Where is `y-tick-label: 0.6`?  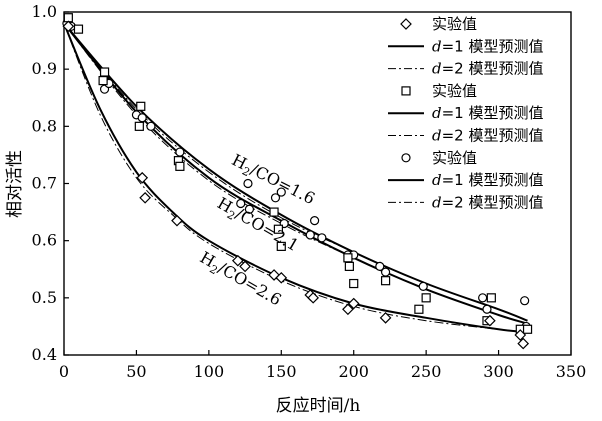
y-tick-label: 0.6 is located at coordinates (44, 240).